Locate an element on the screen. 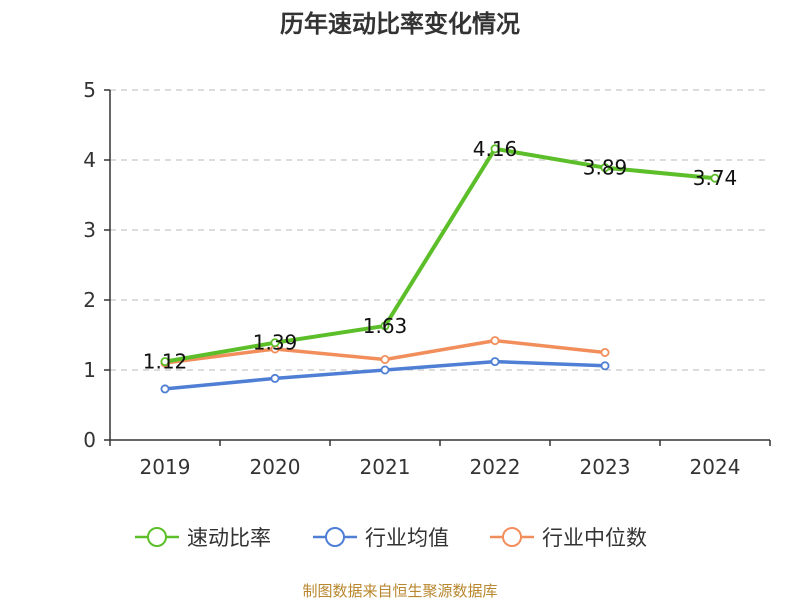 The height and width of the screenshot is (600, 800). data-label: 1.12 is located at coordinates (165, 362).